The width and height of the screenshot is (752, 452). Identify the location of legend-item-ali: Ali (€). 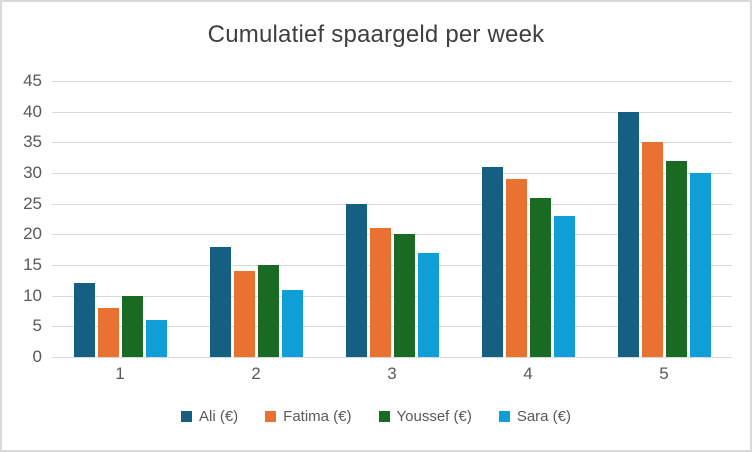
(209, 416).